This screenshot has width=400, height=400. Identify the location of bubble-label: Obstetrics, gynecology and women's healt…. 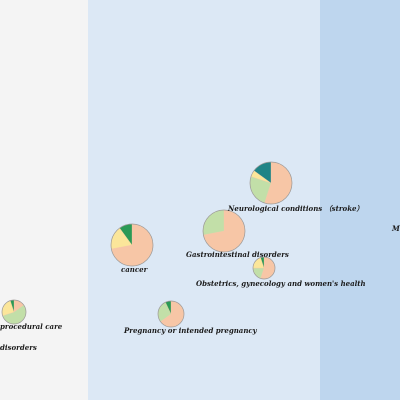
(281, 283).